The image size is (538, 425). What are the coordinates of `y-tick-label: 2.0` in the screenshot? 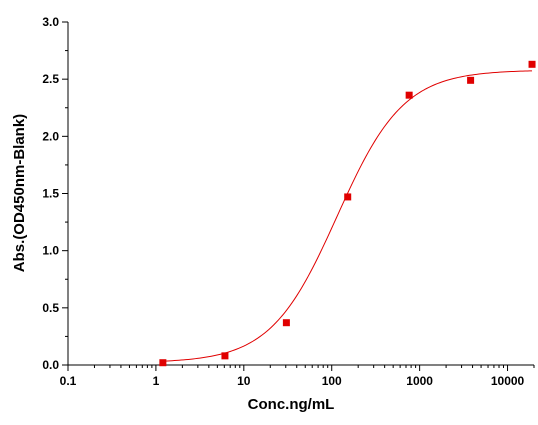 It's located at (50, 136).